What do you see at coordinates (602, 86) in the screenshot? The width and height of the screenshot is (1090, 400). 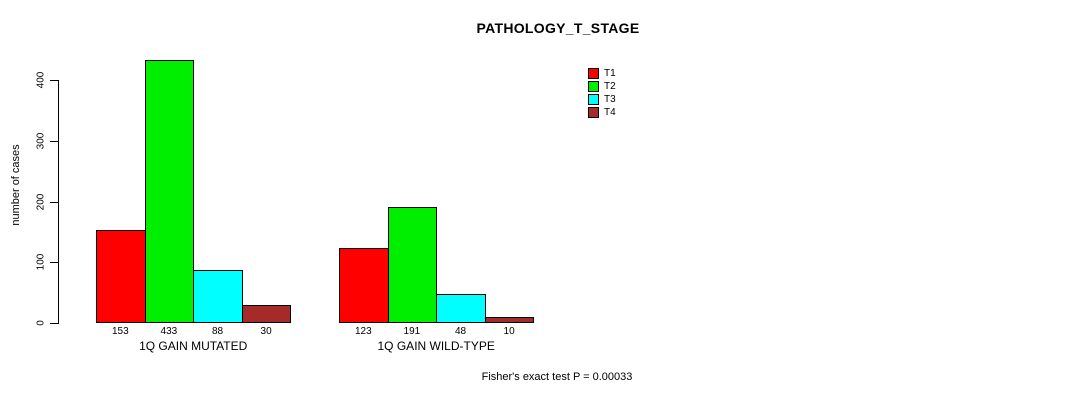 I see `legend-item-t2: T2` at bounding box center [602, 86].